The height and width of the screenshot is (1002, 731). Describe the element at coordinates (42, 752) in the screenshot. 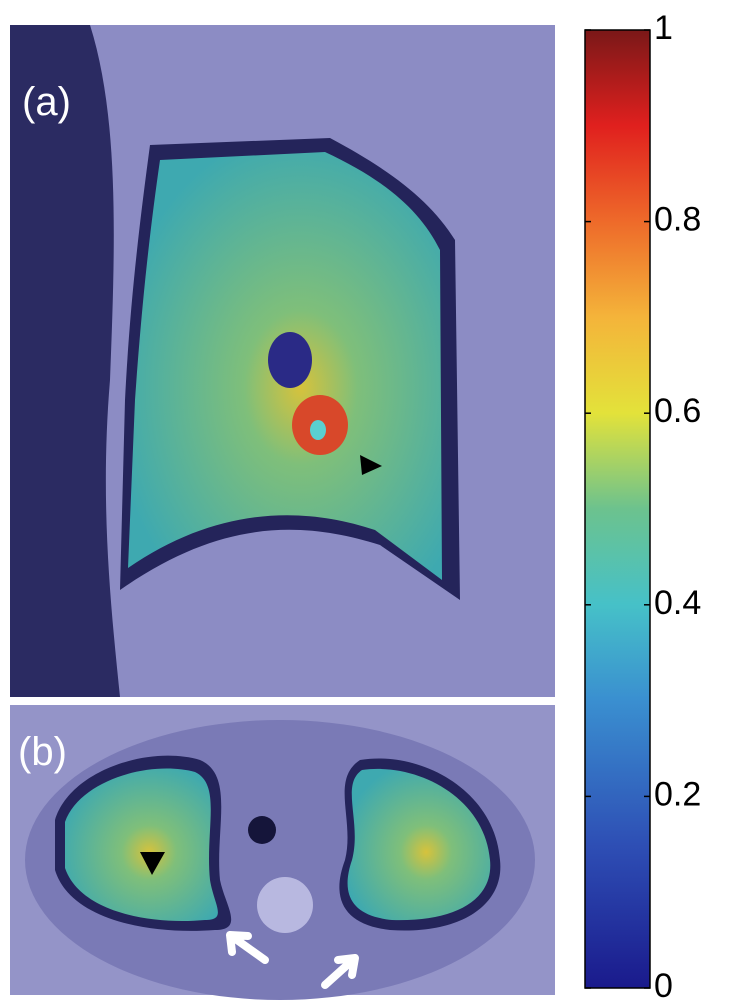

I see `panel-label: (b)` at that location.